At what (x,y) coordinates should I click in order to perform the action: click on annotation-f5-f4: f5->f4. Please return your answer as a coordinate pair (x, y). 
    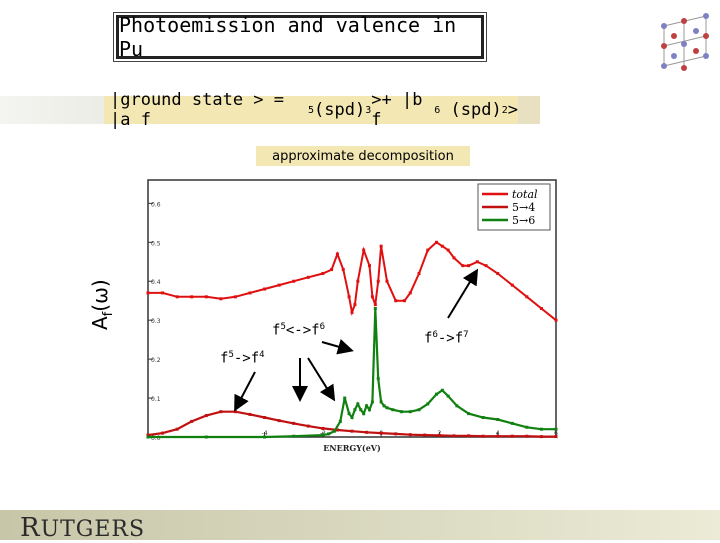
    Looking at the image, I should click on (242, 358).